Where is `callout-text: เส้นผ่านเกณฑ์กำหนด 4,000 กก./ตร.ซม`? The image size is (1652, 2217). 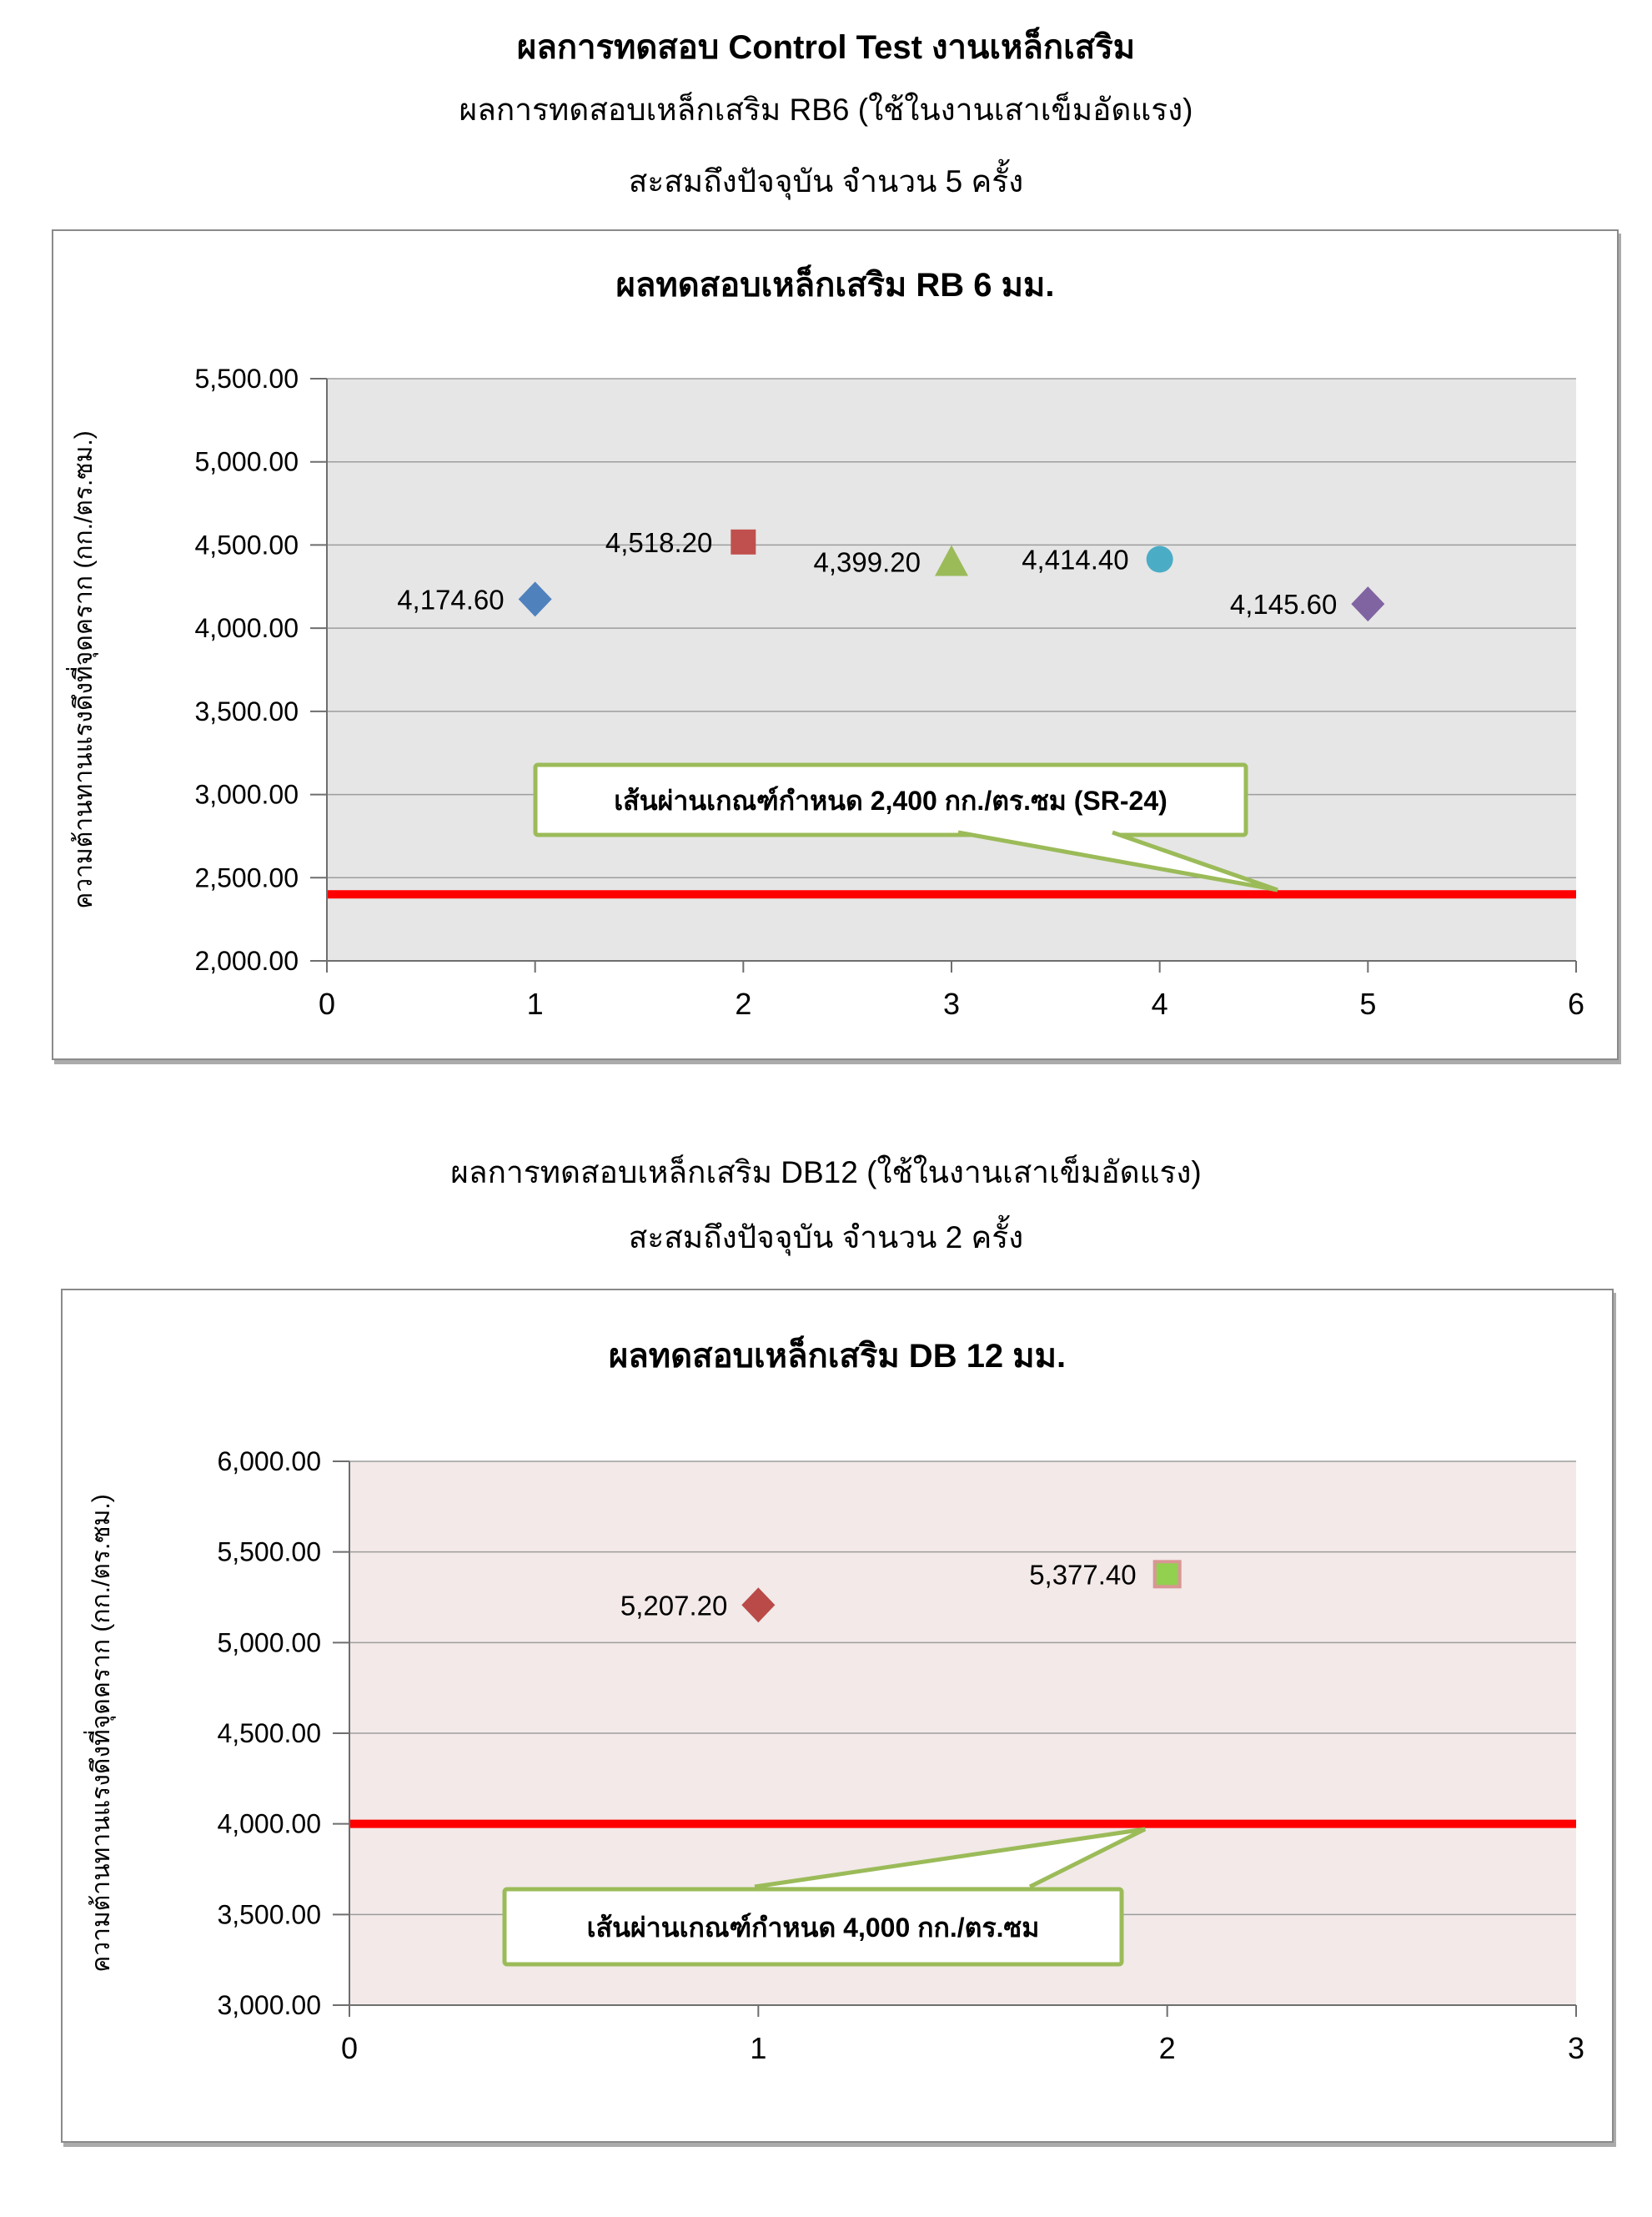
callout-text: เส้นผ่านเกณฑ์กำหนด 4,000 กก./ตร.ซม is located at coordinates (813, 1928).